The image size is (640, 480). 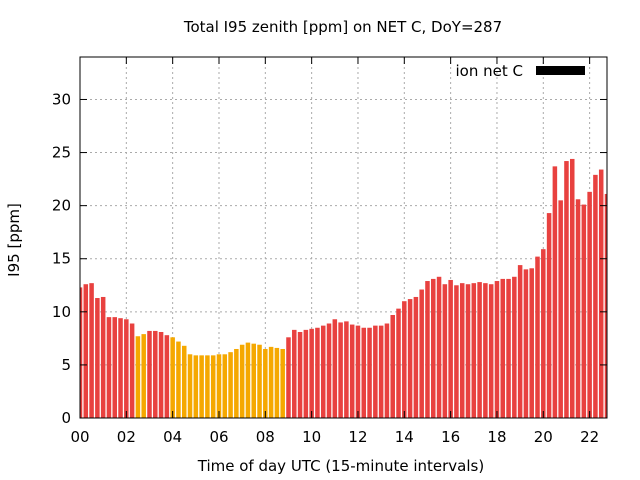 I want to click on x-tick-label: 20, so click(x=543, y=437).